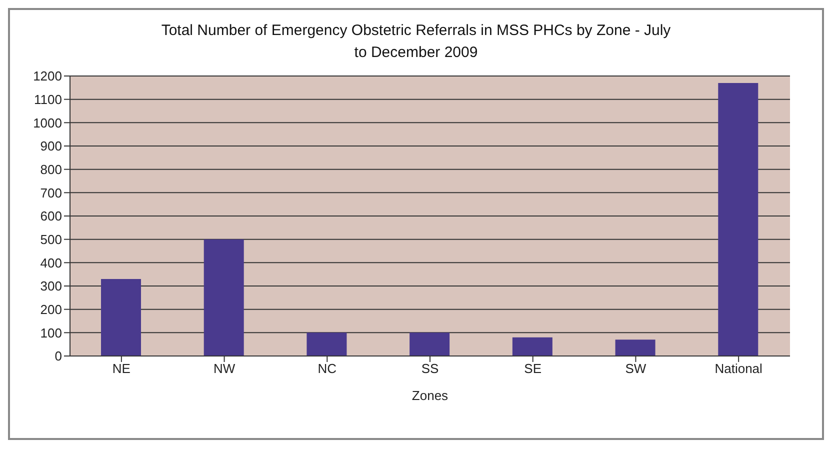 This screenshot has height=450, width=834. Describe the element at coordinates (416, 42) in the screenshot. I see `chart-title: Total Number of Emergency Obstetric Referrals in MSS PHCs by Zone - July to December 2009` at that location.